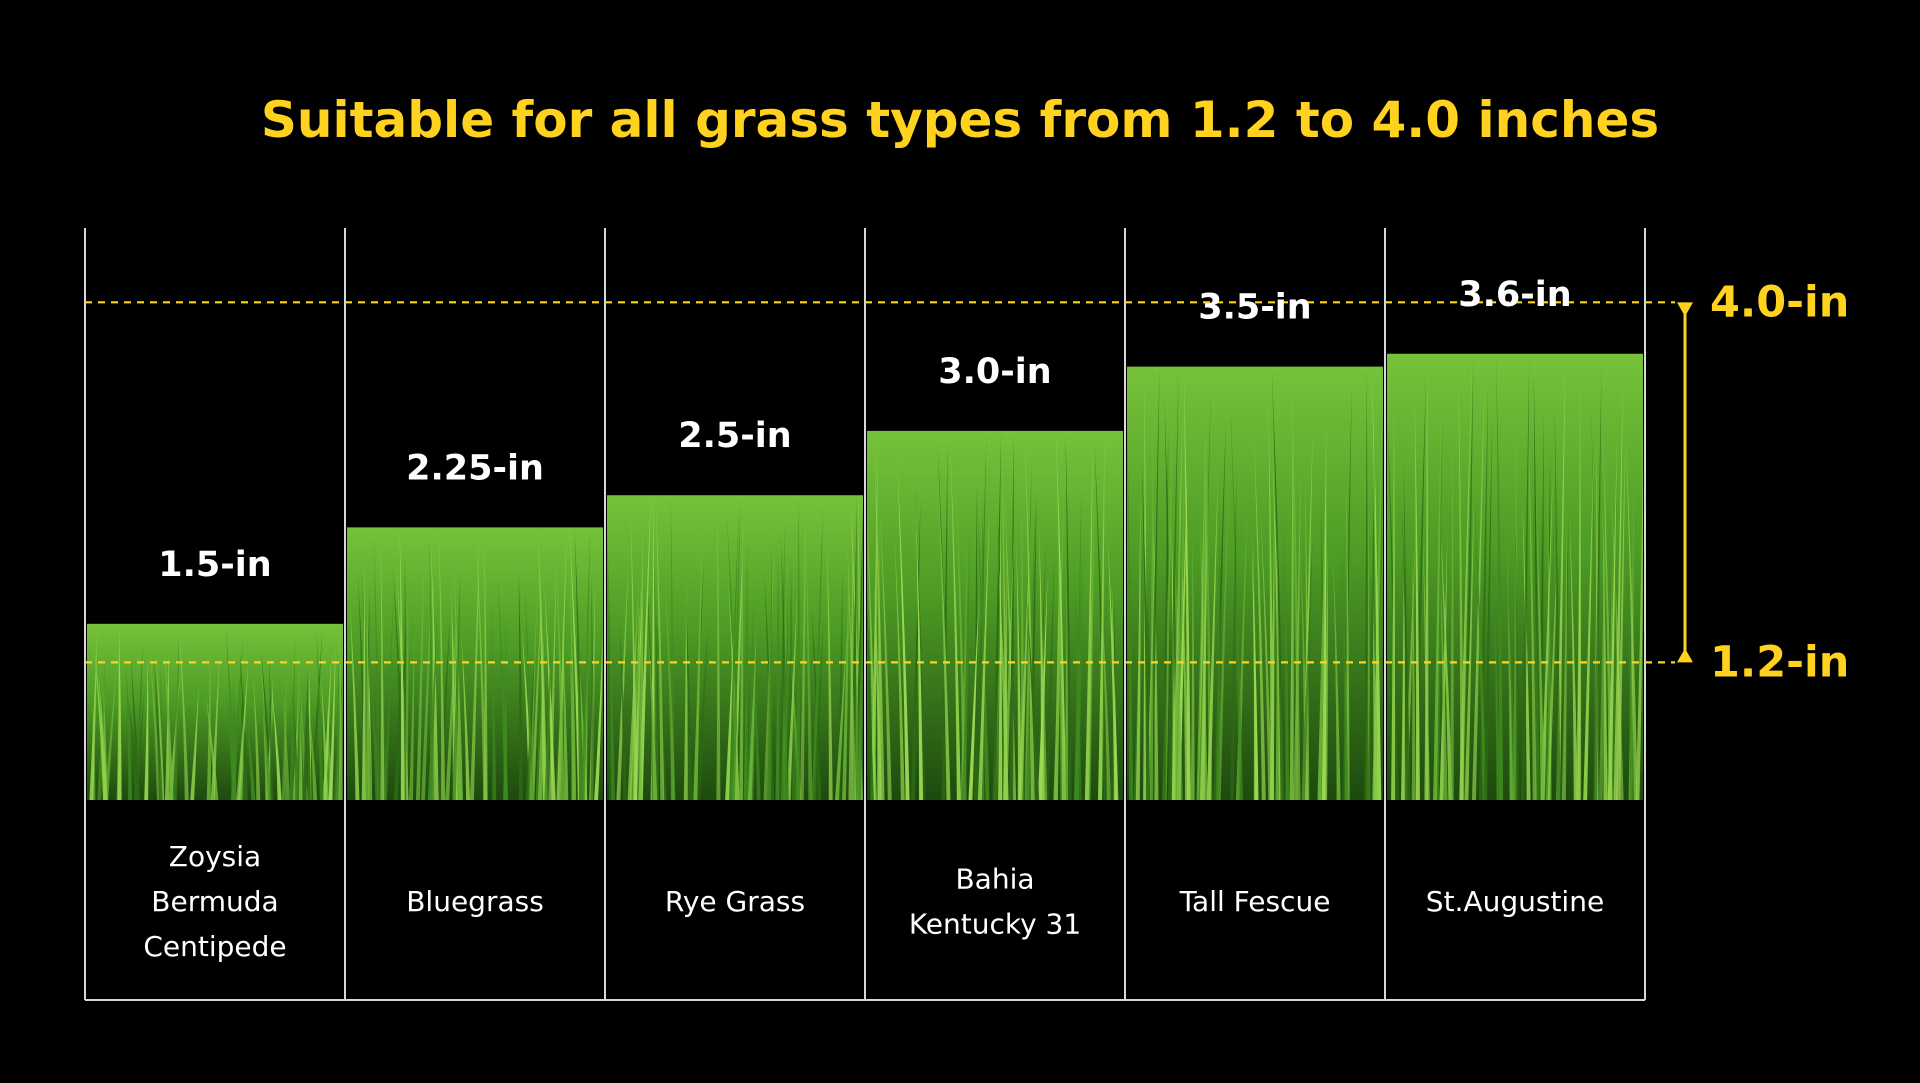  What do you see at coordinates (1515, 901) in the screenshot?
I see `category-label: St.Augustine` at bounding box center [1515, 901].